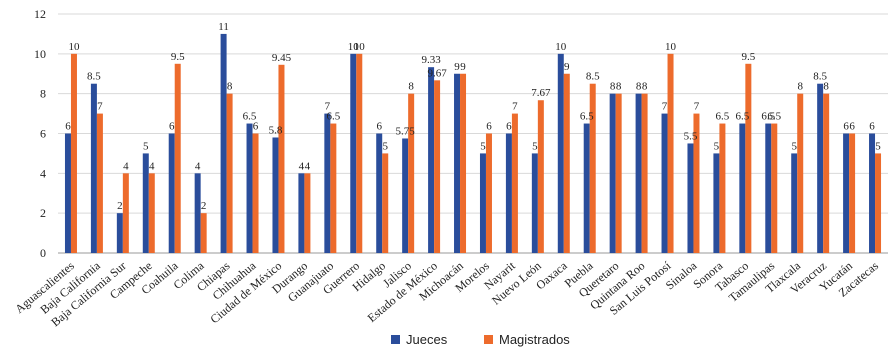  I want to click on y-tick-label: 12, so click(40, 14).